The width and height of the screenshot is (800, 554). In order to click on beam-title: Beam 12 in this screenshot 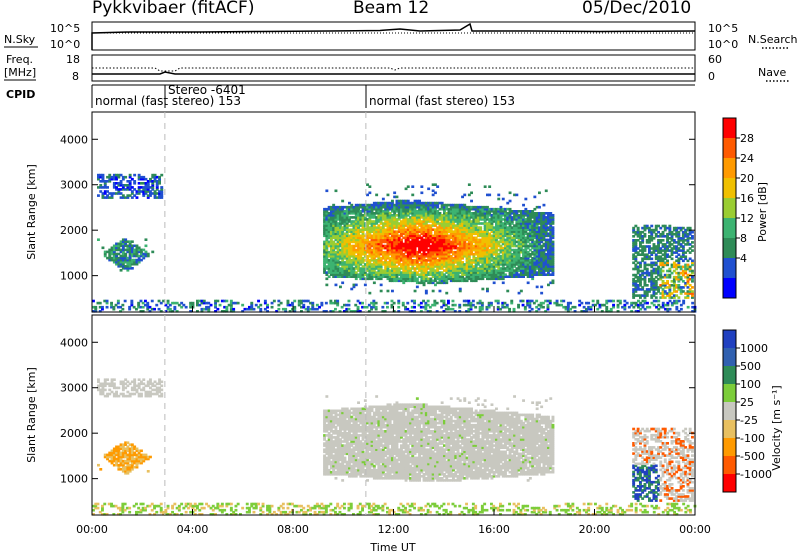, I will do `click(391, 9)`.